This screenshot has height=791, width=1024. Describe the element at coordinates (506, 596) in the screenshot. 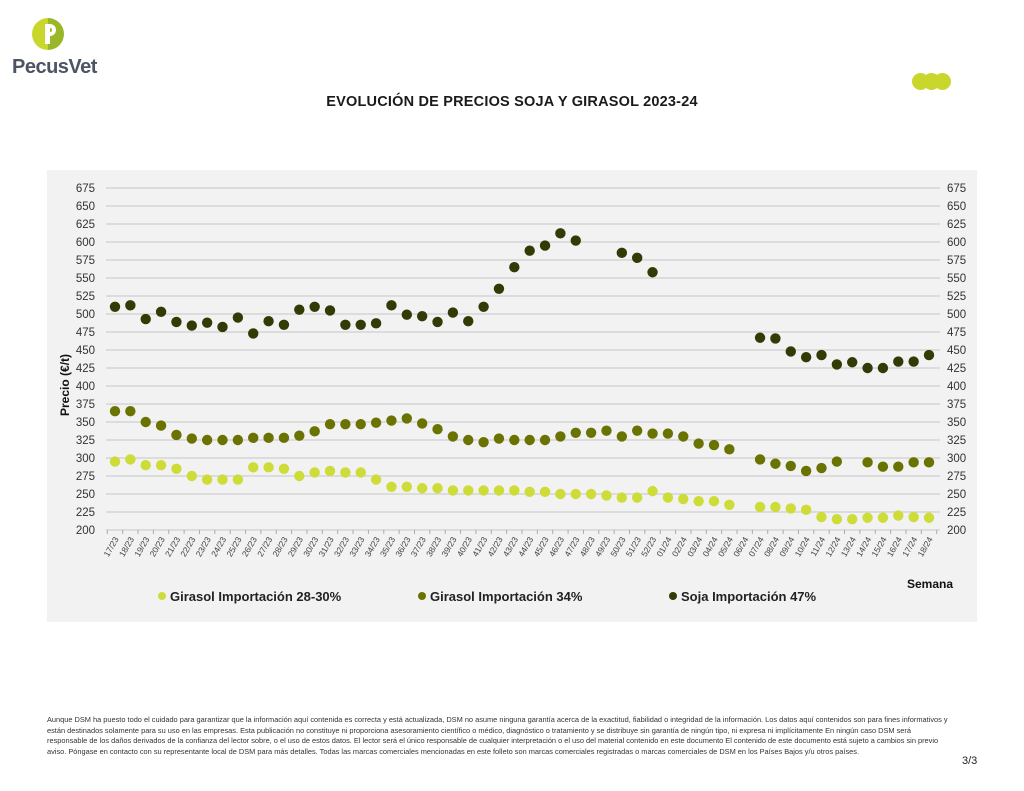

I see `legend-label: Girasol Importación 34%` at that location.